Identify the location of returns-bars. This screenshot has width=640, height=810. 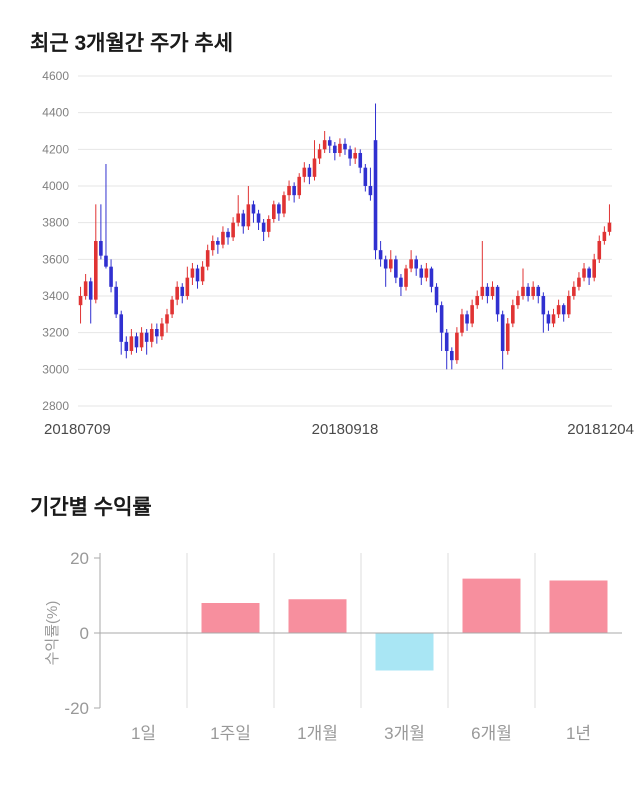
(404, 624).